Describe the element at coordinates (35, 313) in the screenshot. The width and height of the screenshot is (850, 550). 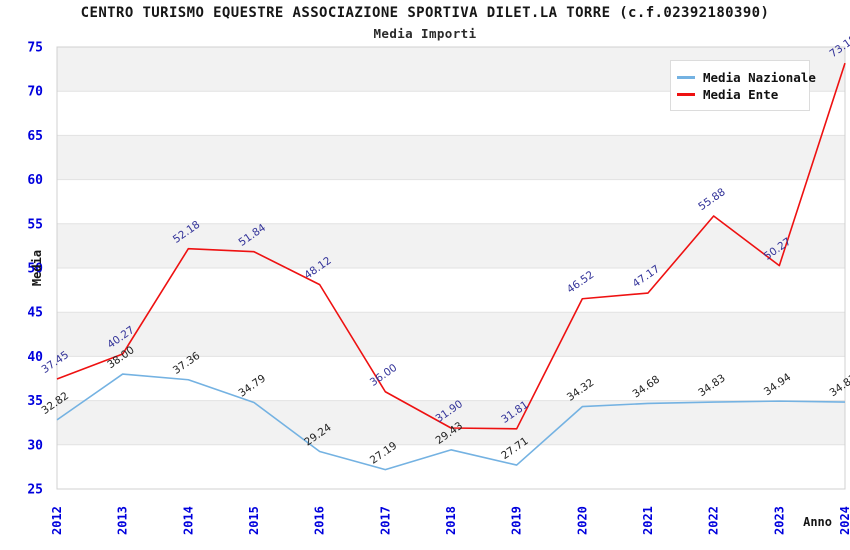
I see `svg-text: 45` at that location.